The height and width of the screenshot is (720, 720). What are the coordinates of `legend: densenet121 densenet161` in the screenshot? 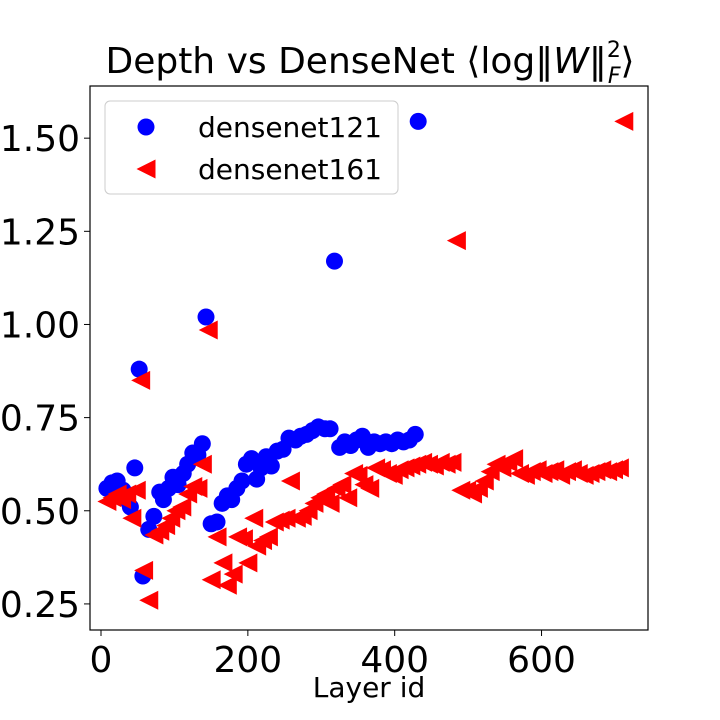 It's located at (251, 147).